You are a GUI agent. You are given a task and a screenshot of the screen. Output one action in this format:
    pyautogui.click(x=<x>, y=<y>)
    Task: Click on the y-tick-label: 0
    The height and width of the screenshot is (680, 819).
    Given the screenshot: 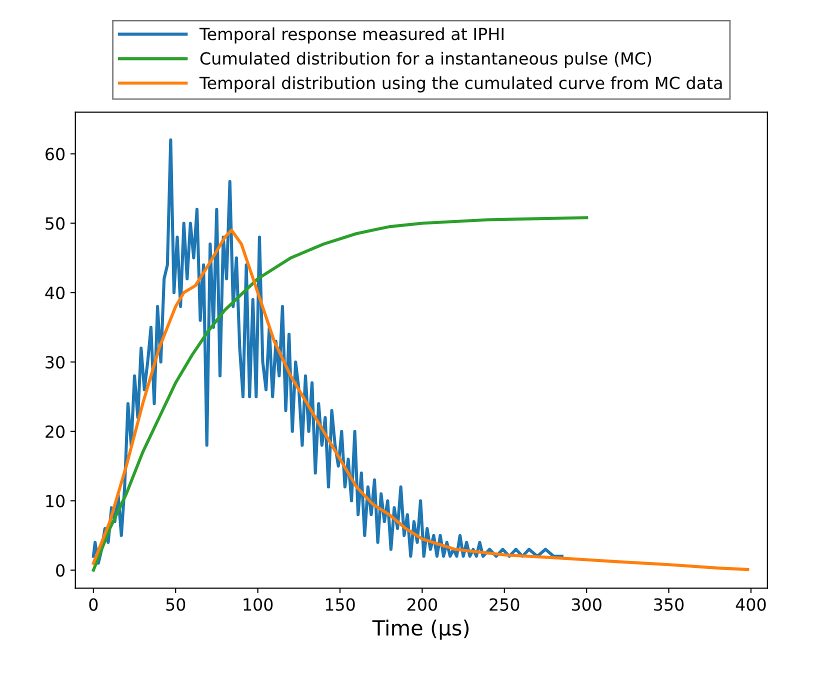 What is the action you would take?
    pyautogui.click(x=60, y=570)
    